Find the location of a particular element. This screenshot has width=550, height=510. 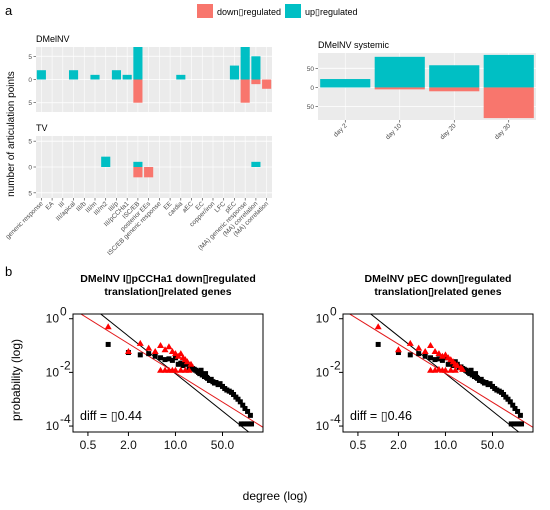

y-tick-label: 50 is located at coordinates (311, 107).